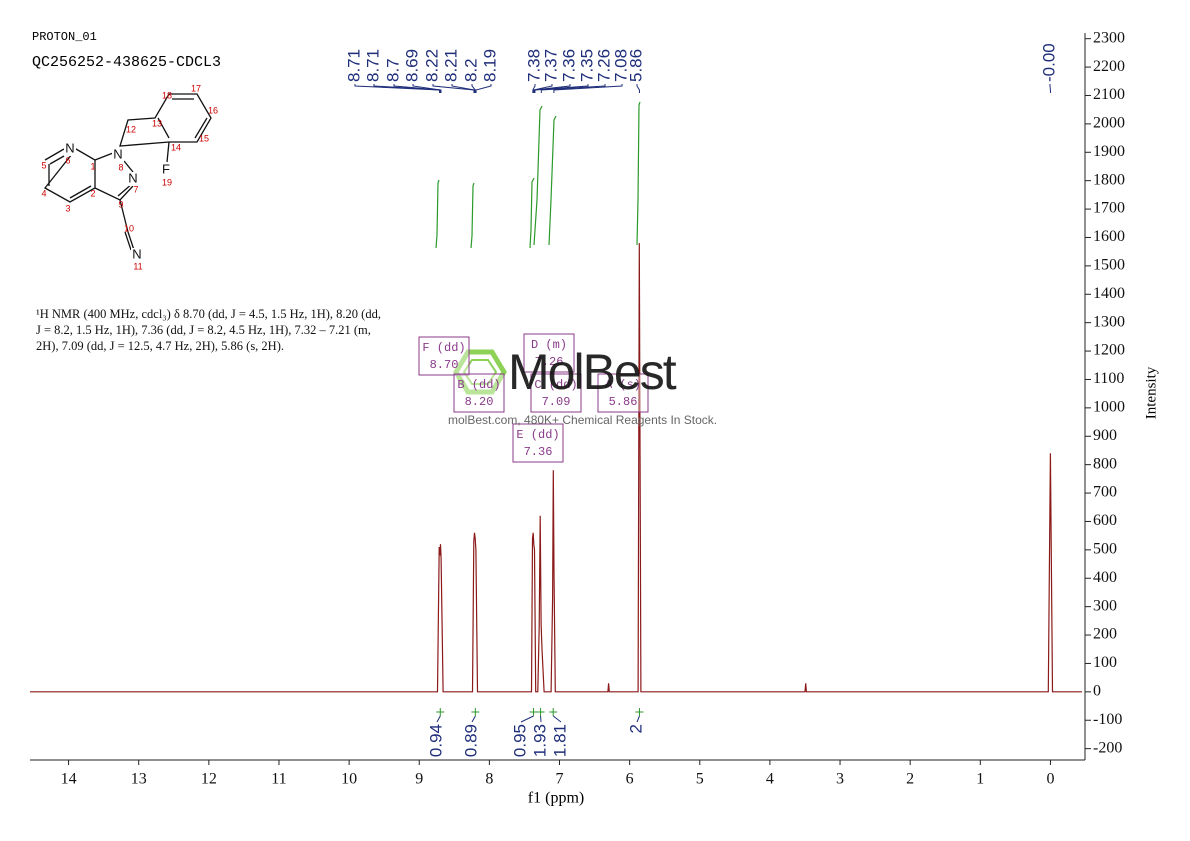 This screenshot has width=1190, height=841. What do you see at coordinates (1109, 179) in the screenshot?
I see `y-tick-label: 1800` at bounding box center [1109, 179].